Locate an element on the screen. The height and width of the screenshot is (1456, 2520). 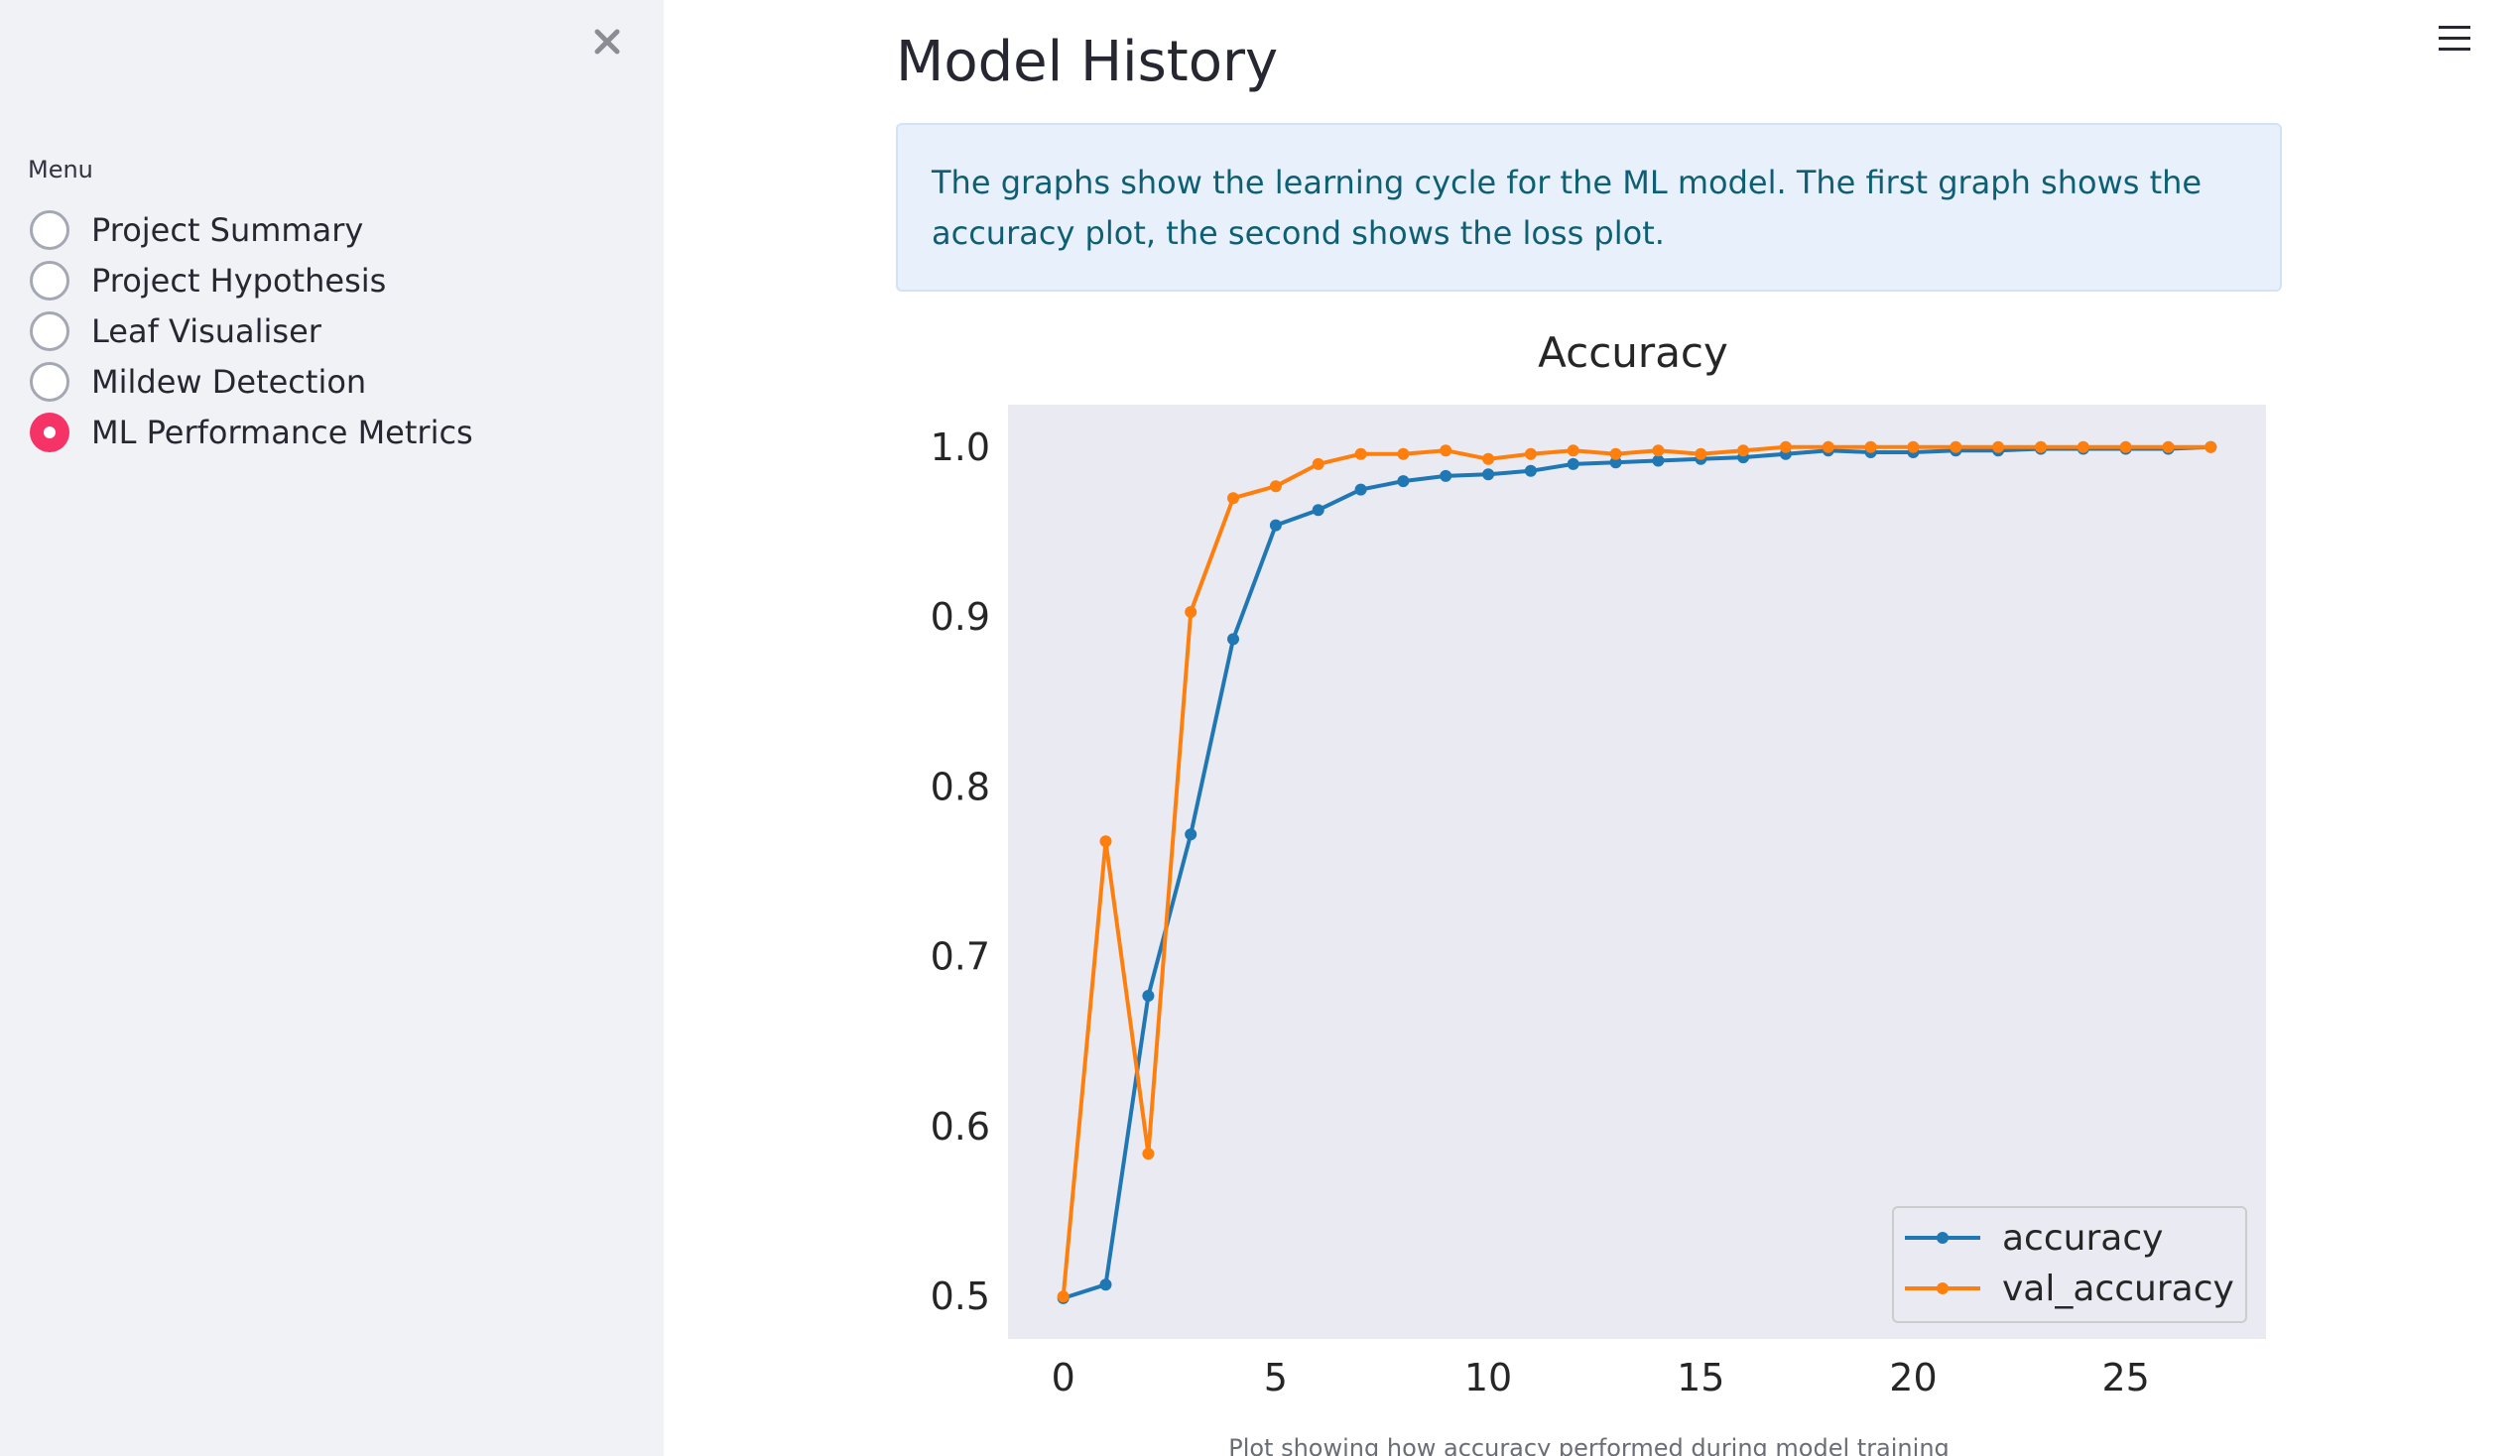
nav-item-label: Project Summary is located at coordinates (227, 229).